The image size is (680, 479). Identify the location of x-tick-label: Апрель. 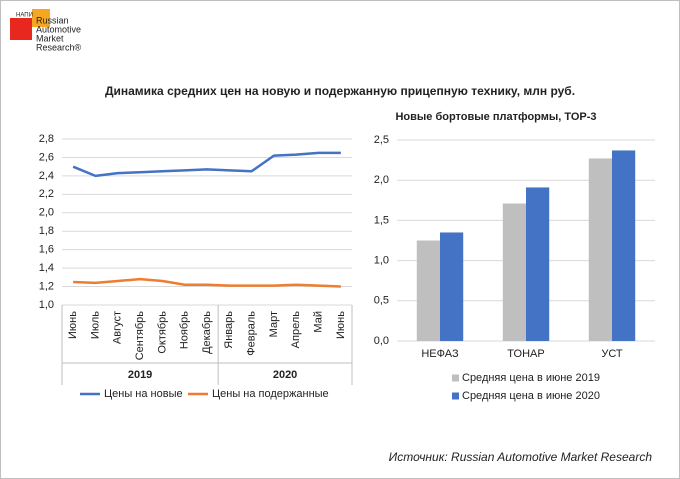
(296, 330).